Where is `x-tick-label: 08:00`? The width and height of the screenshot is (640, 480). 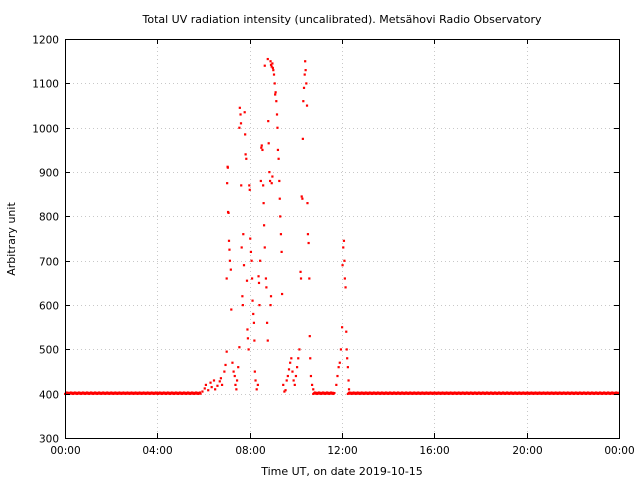 x-tick-label: 08:00 is located at coordinates (250, 451).